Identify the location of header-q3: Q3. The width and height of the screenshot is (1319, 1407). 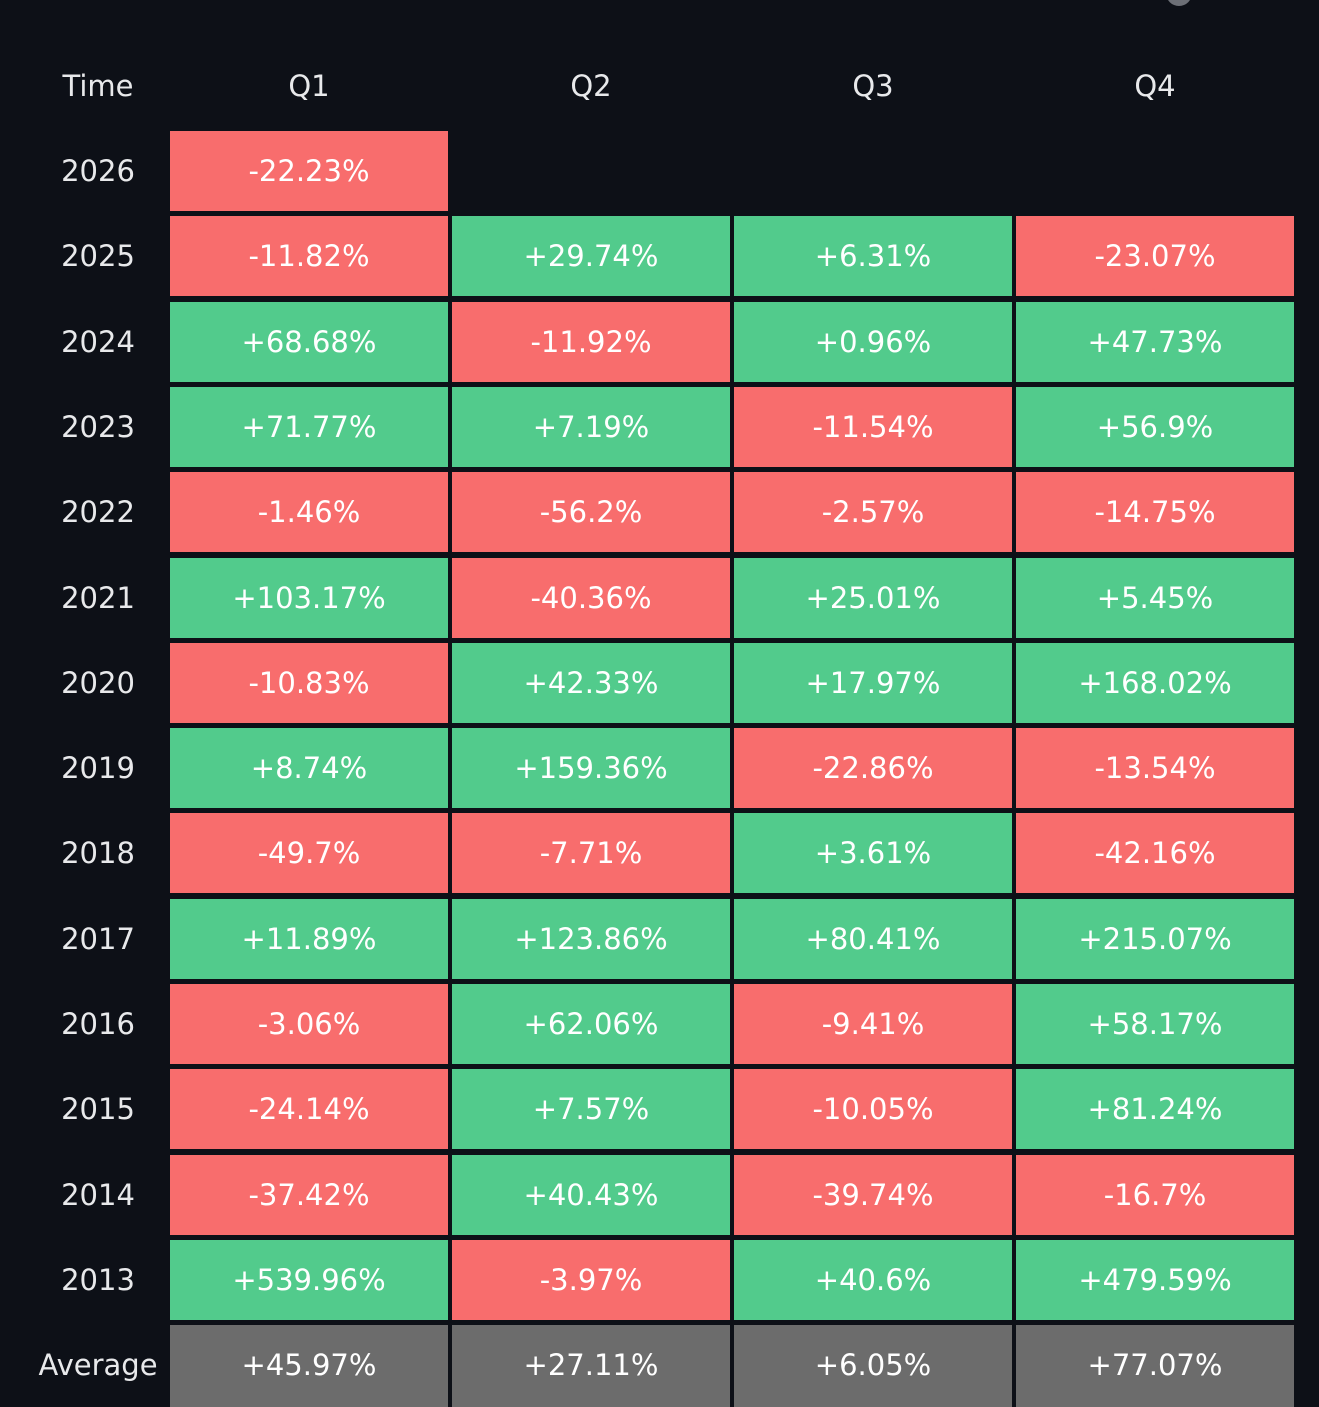
(873, 86).